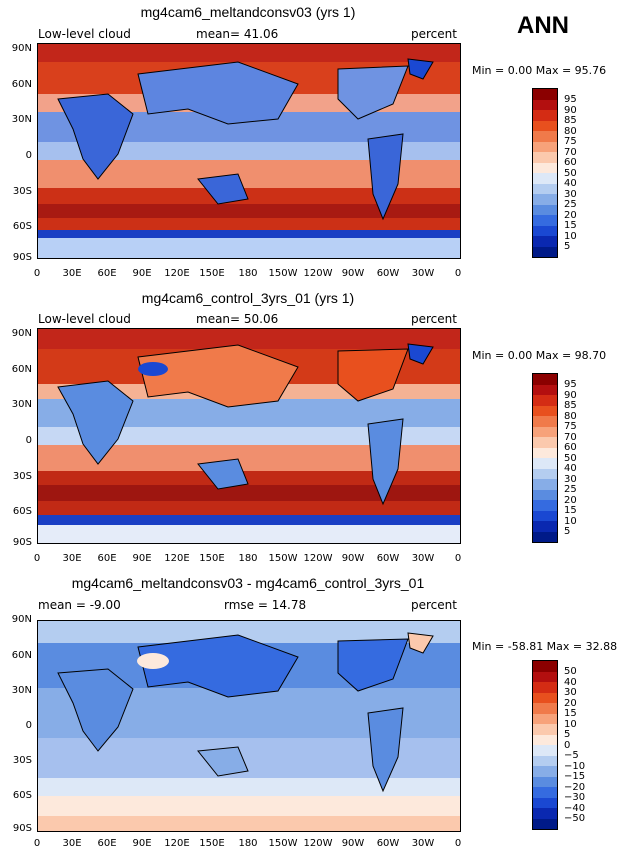  Describe the element at coordinates (388, 273) in the screenshot. I see `panel-1-lon-tick: 60W` at that location.